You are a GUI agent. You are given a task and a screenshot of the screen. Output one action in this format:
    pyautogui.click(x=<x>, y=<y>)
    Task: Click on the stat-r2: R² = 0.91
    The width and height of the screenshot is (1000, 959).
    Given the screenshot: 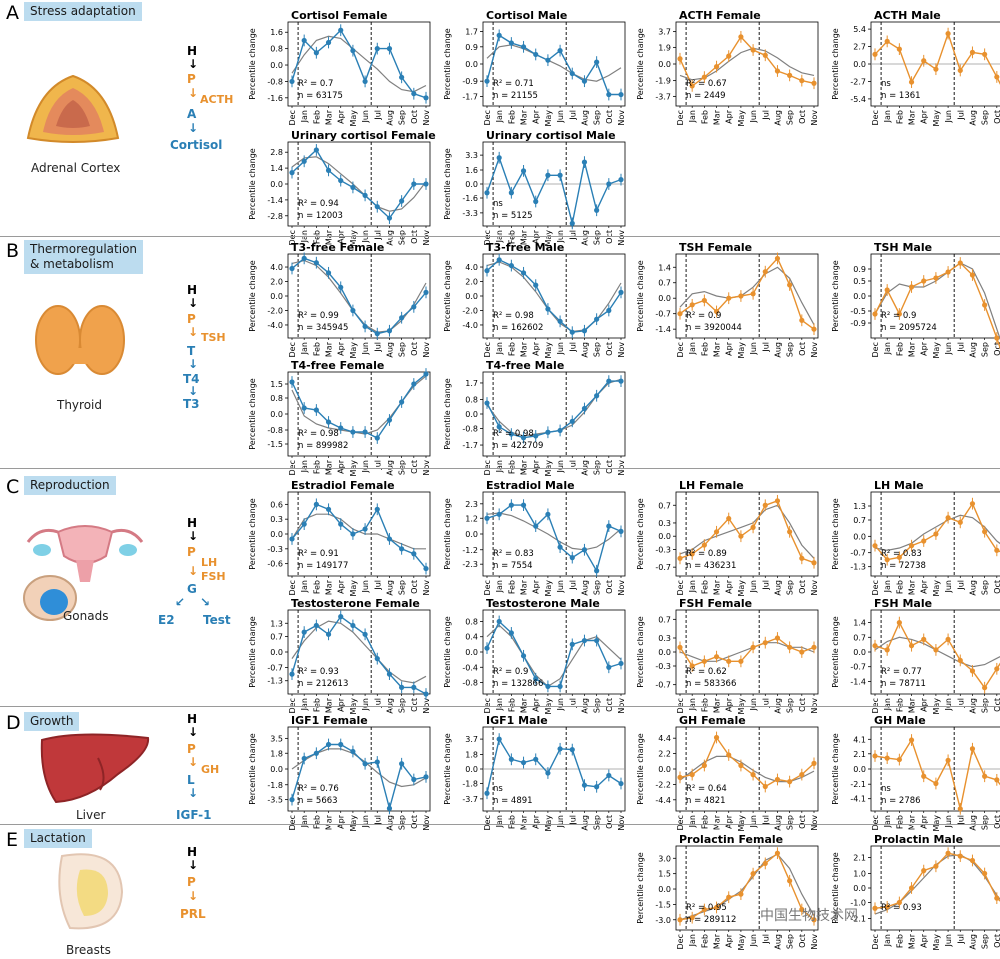 What is the action you would take?
    pyautogui.click(x=318, y=554)
    